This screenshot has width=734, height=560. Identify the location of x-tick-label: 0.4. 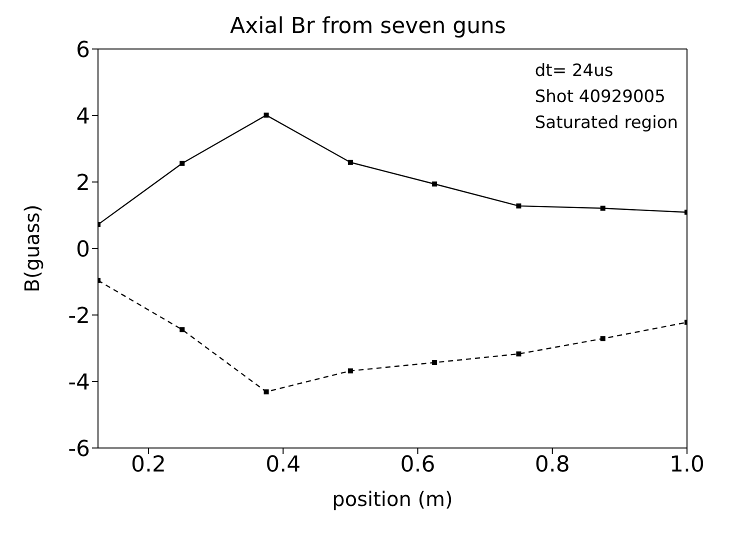
(283, 465).